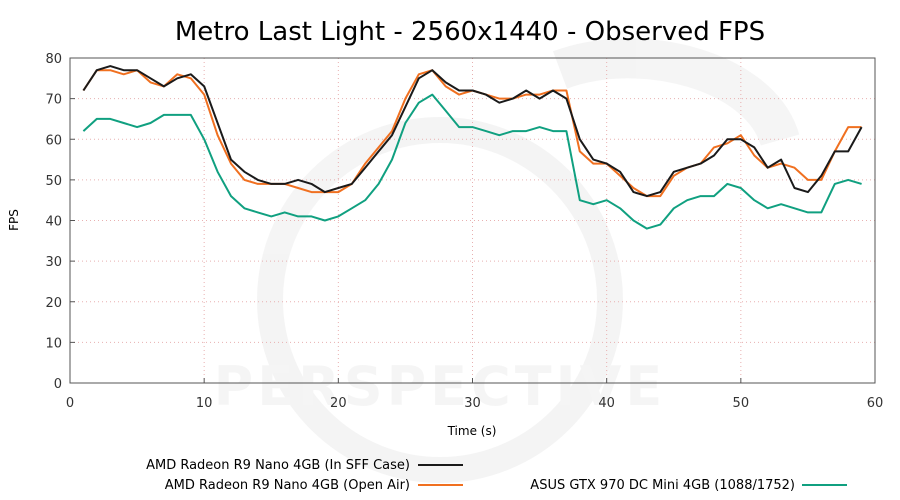  Describe the element at coordinates (70, 403) in the screenshot. I see `x-tick-label: 0` at that location.